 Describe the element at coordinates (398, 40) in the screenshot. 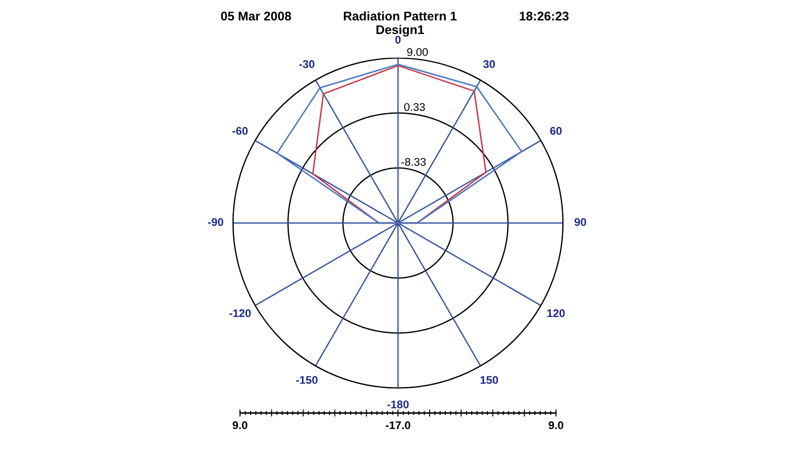

I see `spoke-label: 0` at that location.